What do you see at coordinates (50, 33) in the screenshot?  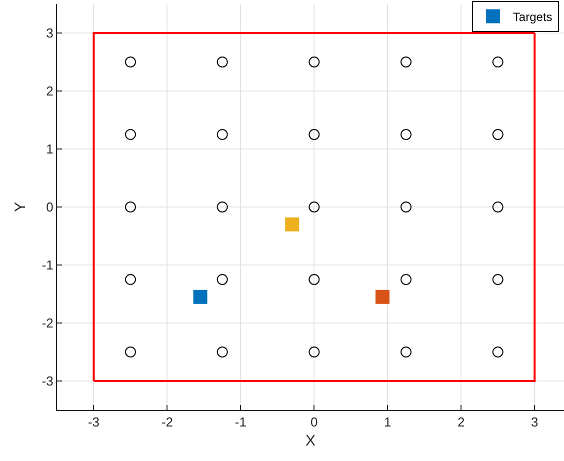 I see `y-tick-label: 3` at bounding box center [50, 33].